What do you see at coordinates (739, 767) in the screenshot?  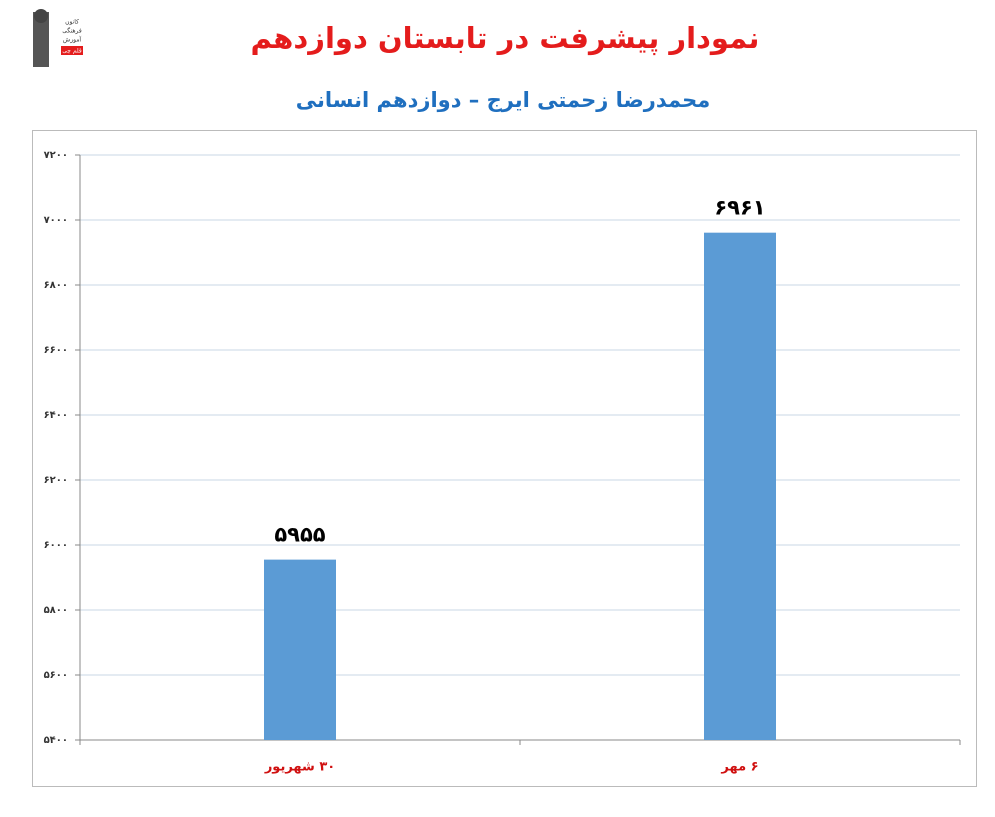 I see `x-tick-label: ۶ مهر` at bounding box center [739, 767].